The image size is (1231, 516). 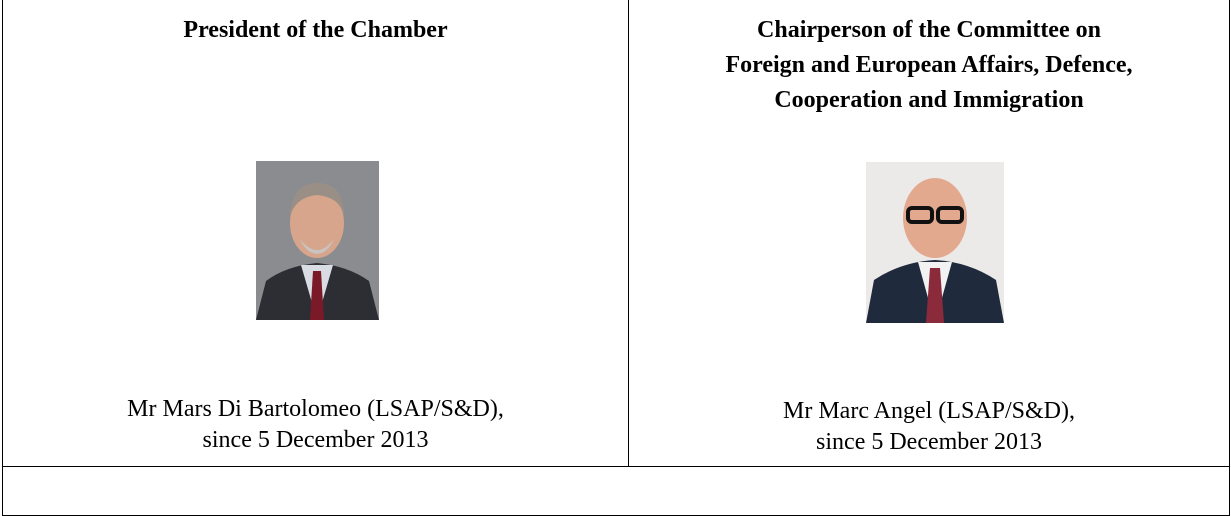 What do you see at coordinates (315, 409) in the screenshot?
I see `person-name: Mr Mars Di Bartolomeo (LSAP/S&D),` at bounding box center [315, 409].